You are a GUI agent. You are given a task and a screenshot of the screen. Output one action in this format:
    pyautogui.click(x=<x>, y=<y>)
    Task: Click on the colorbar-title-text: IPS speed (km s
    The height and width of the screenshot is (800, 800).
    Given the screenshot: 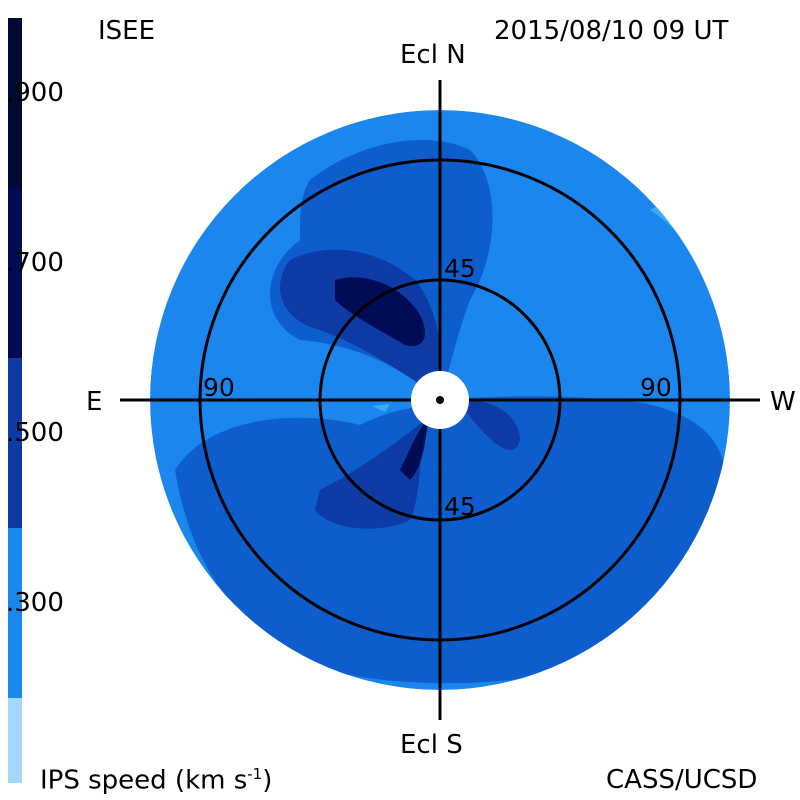 What is the action you would take?
    pyautogui.click(x=144, y=780)
    